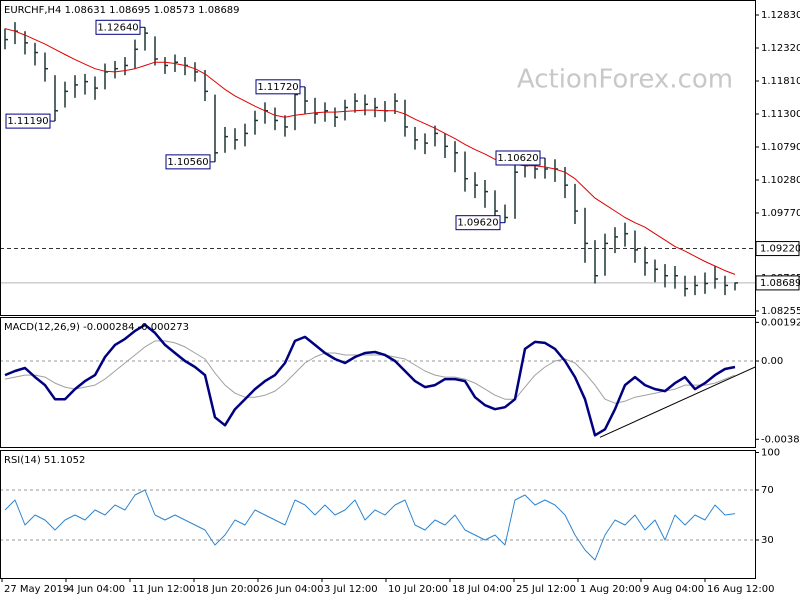 The image size is (800, 600). I want to click on y-tick-label: 70, so click(767, 490).